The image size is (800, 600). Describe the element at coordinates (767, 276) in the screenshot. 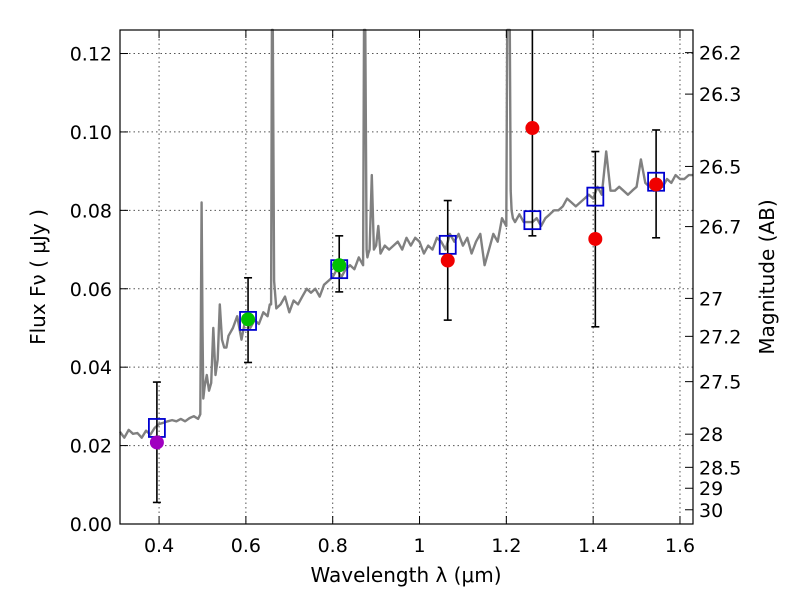

I see `y2-axis-title: Magnitude (AB)` at that location.